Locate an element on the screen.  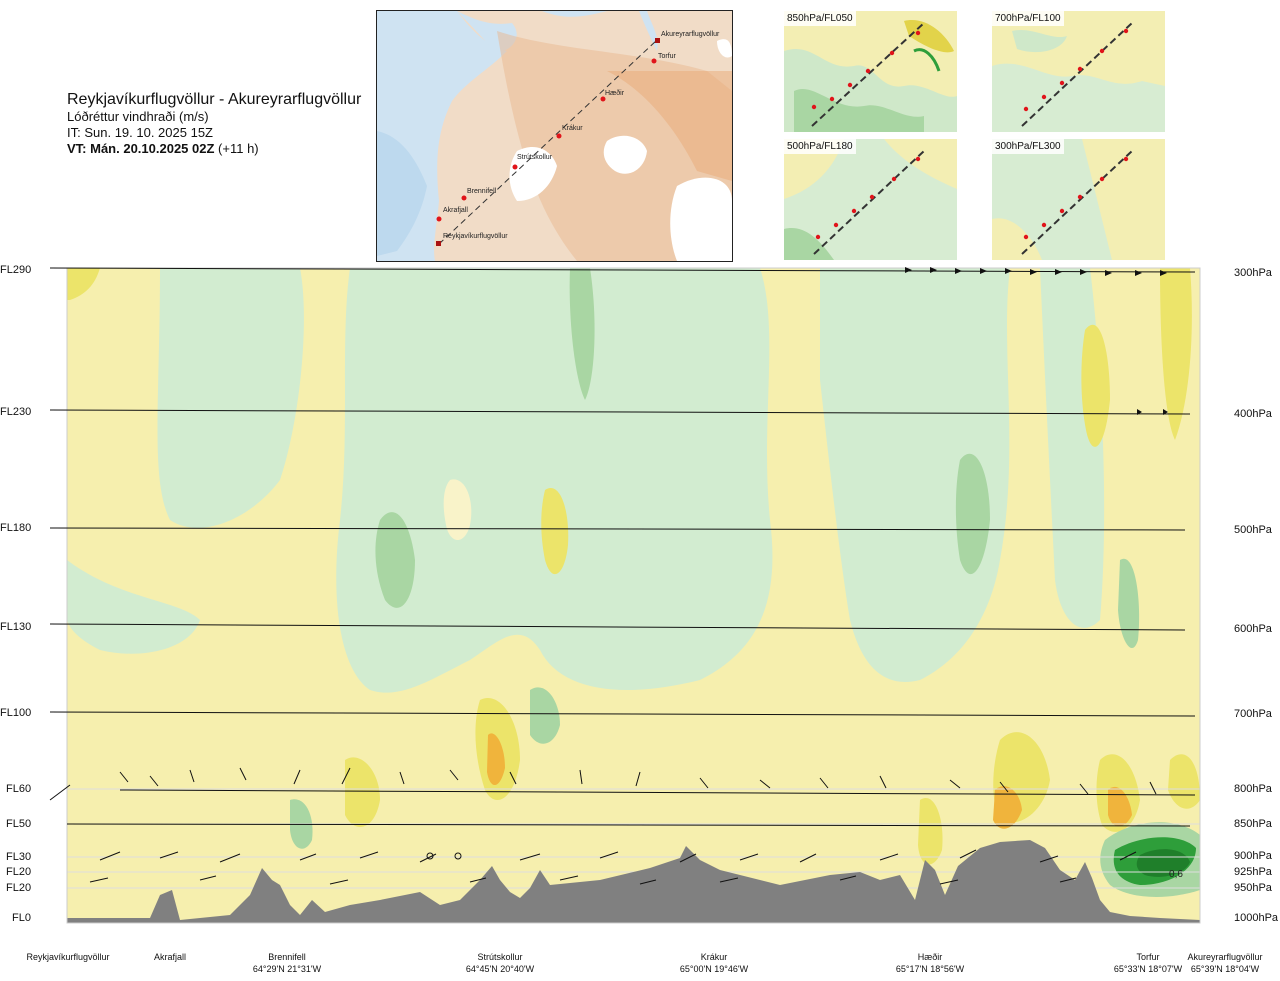
station-coord: 65°39'N 18°04'W is located at coordinates (1225, 969).